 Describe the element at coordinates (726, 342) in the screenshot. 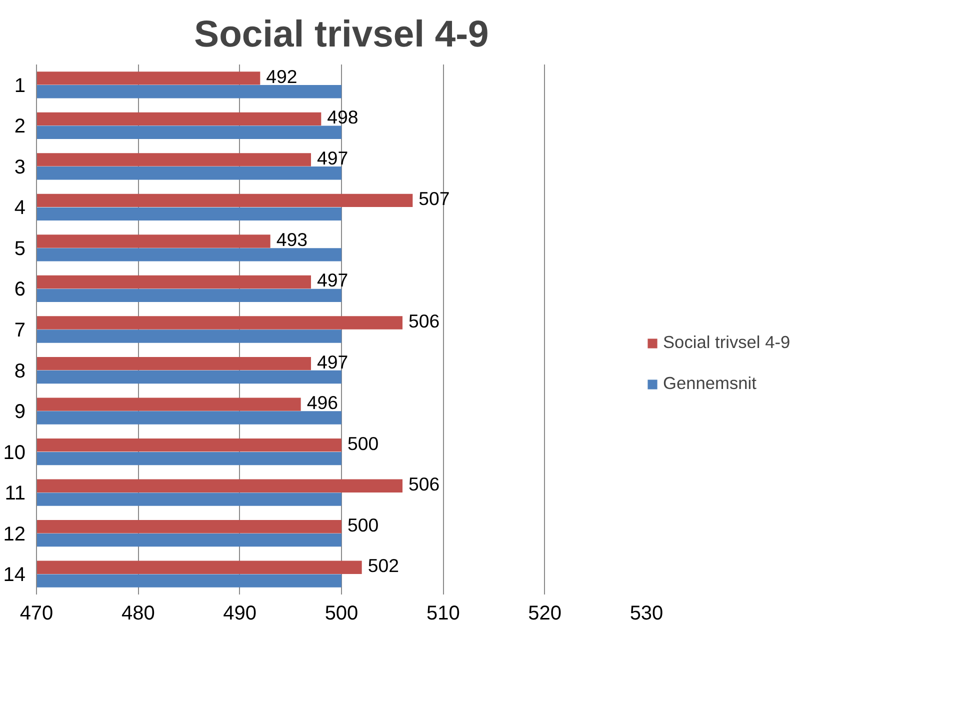

I see `legend-label: Social trivsel 4-9` at that location.